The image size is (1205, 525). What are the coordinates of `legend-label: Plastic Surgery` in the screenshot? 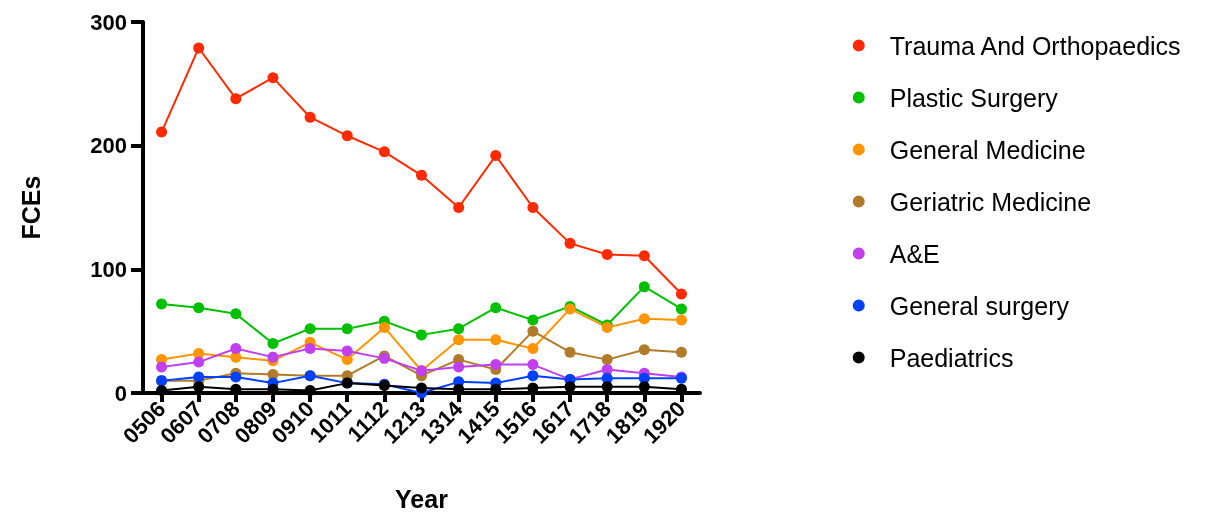 It's located at (974, 97).